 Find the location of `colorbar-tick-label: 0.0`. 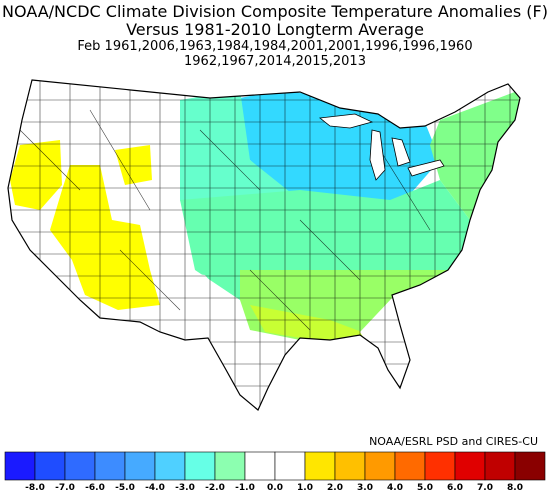

colorbar-tick-label: 0.0 is located at coordinates (275, 487).